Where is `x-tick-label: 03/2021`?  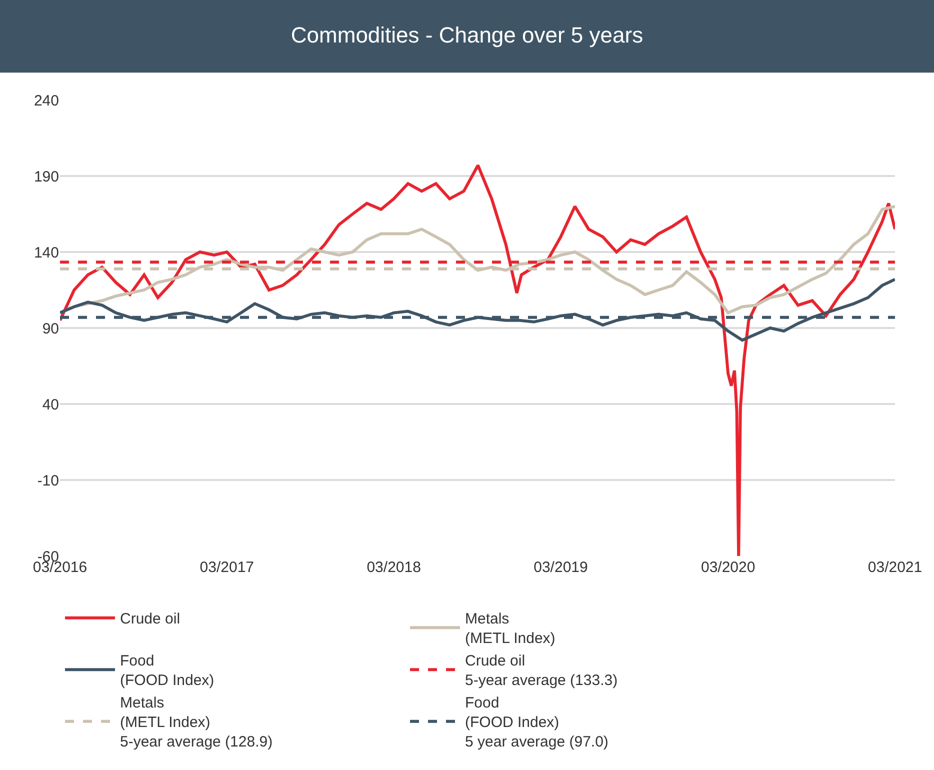 x-tick-label: 03/2021 is located at coordinates (895, 567).